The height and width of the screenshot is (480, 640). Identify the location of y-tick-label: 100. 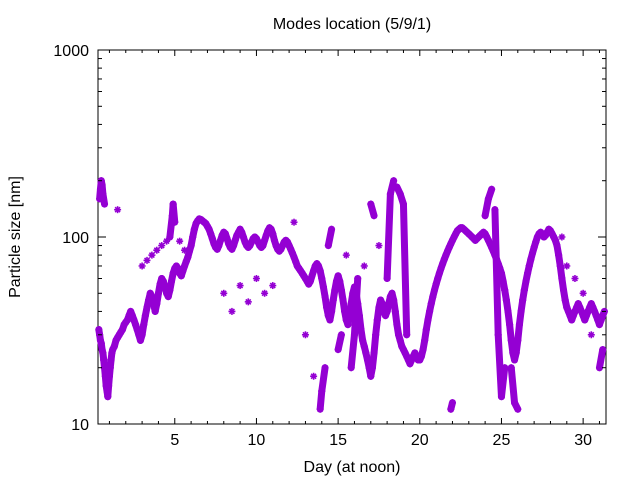
(75, 238).